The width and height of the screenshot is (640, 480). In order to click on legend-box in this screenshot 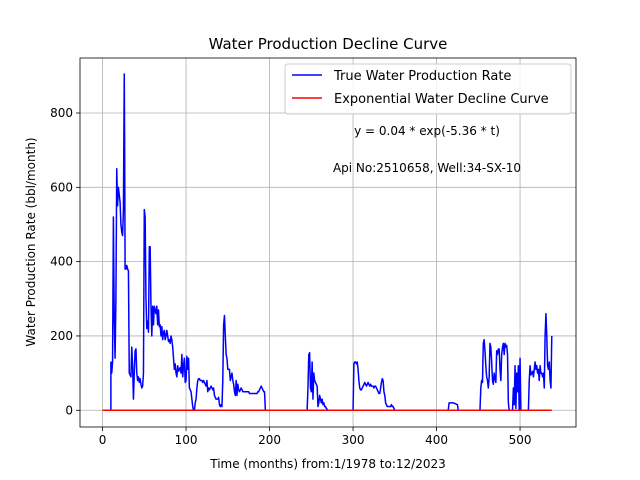, I will do `click(428, 89)`.